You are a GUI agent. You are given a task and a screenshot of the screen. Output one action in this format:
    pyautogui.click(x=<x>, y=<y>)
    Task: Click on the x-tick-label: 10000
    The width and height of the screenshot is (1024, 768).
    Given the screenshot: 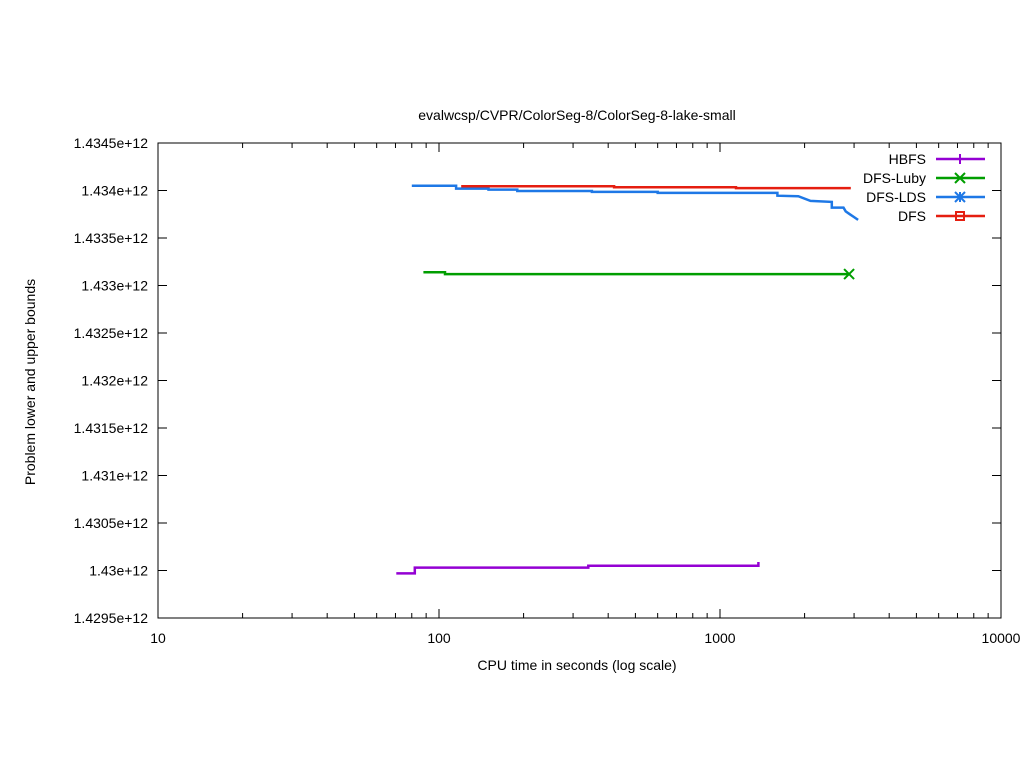 What is the action you would take?
    pyautogui.click(x=1001, y=638)
    